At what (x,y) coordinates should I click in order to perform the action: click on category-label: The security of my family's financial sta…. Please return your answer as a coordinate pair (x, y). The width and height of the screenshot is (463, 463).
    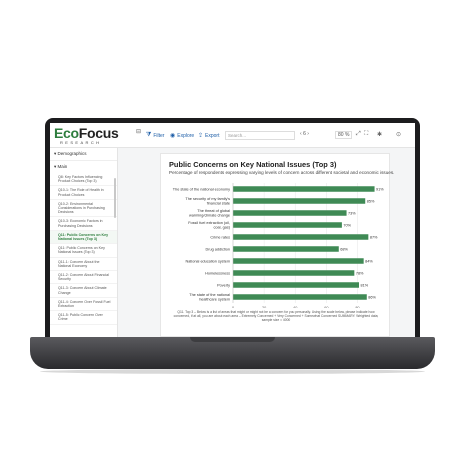
    Looking at the image, I should click on (207, 201).